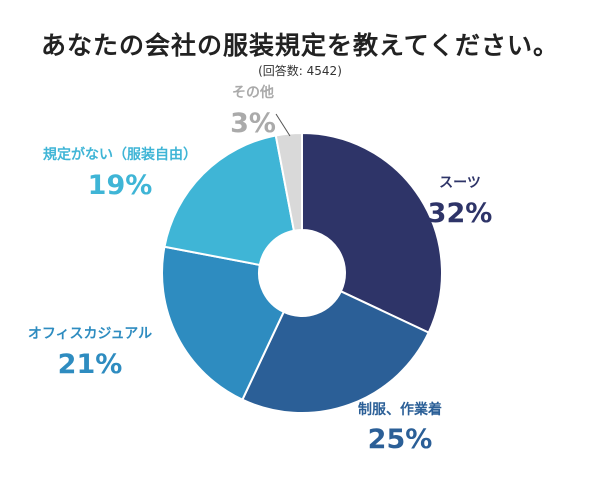 Image resolution: width=600 pixels, height=479 pixels. Describe the element at coordinates (90, 334) in the screenshot. I see `slice-label-name-3: オフィスカジュアル` at that location.